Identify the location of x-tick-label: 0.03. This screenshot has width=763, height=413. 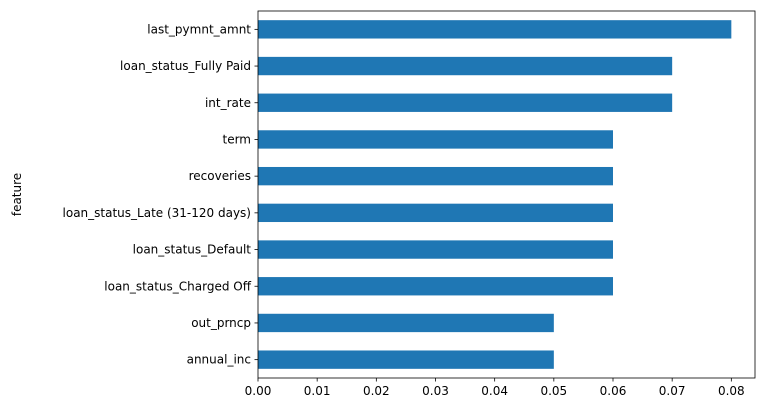
(435, 391).